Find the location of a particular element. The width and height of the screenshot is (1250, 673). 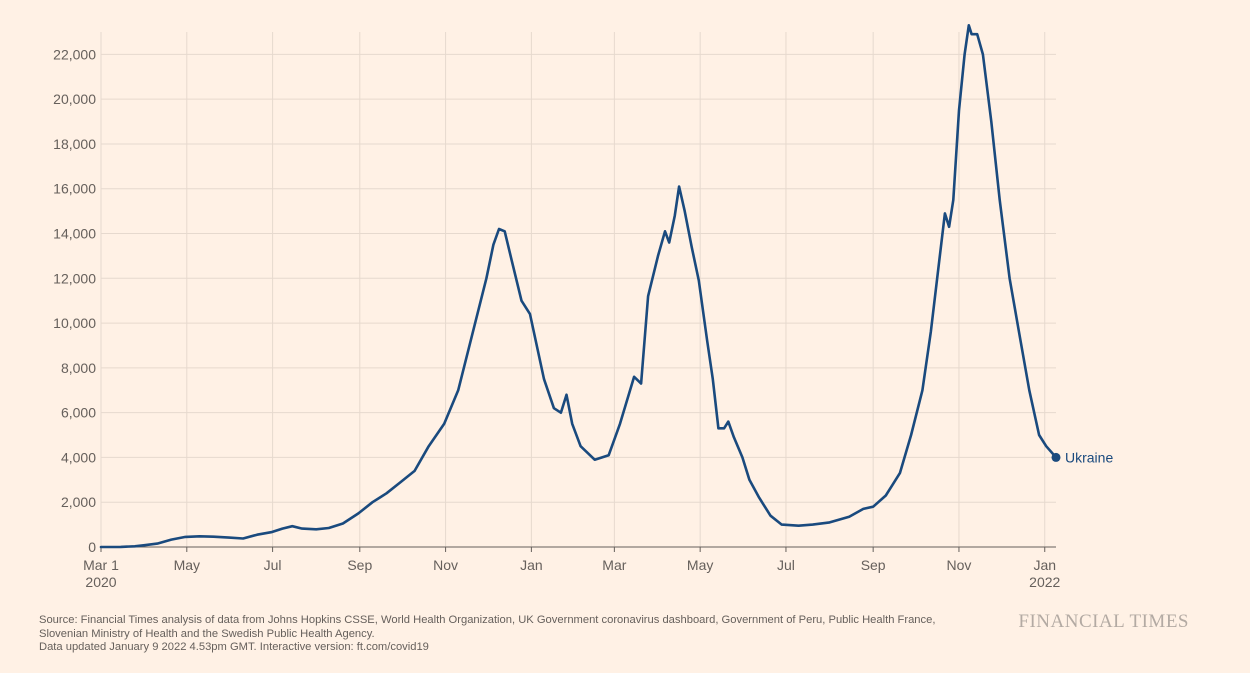

y-tick-label: 6,000 is located at coordinates (78, 413).